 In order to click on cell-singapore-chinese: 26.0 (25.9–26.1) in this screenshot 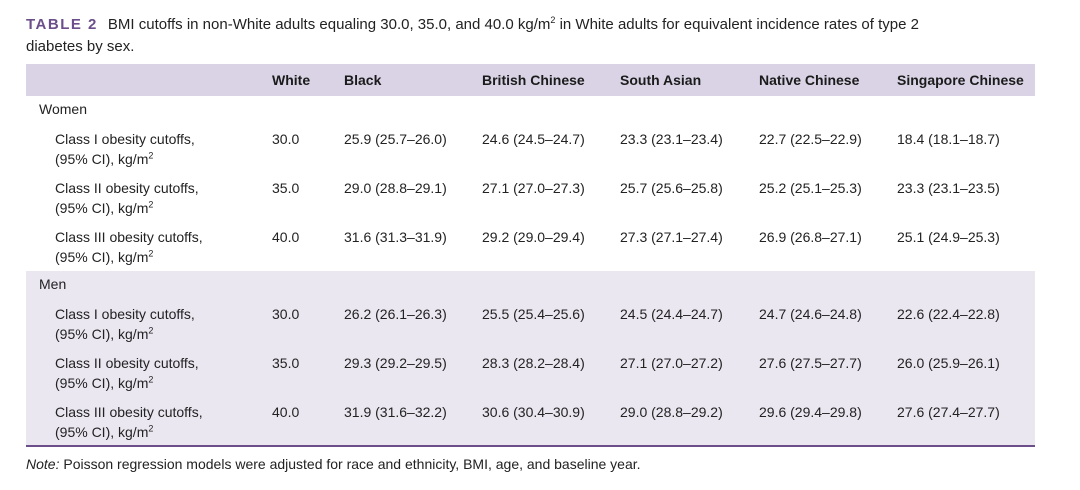, I will do `click(948, 363)`.